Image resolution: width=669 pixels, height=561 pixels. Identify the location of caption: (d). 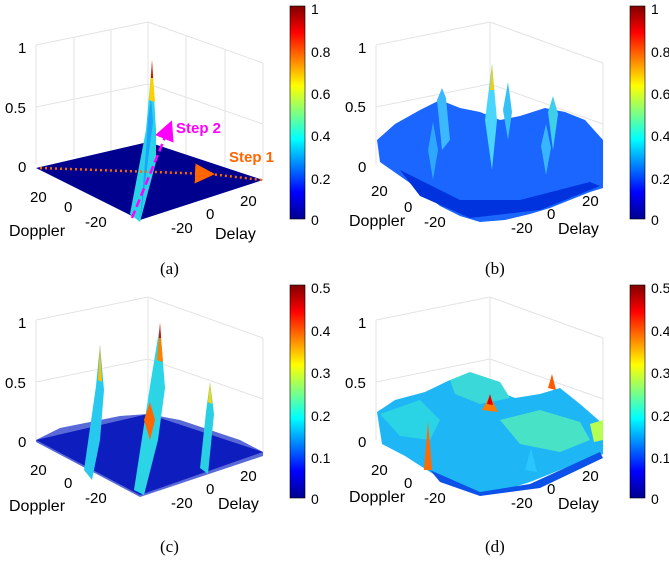
(495, 546).